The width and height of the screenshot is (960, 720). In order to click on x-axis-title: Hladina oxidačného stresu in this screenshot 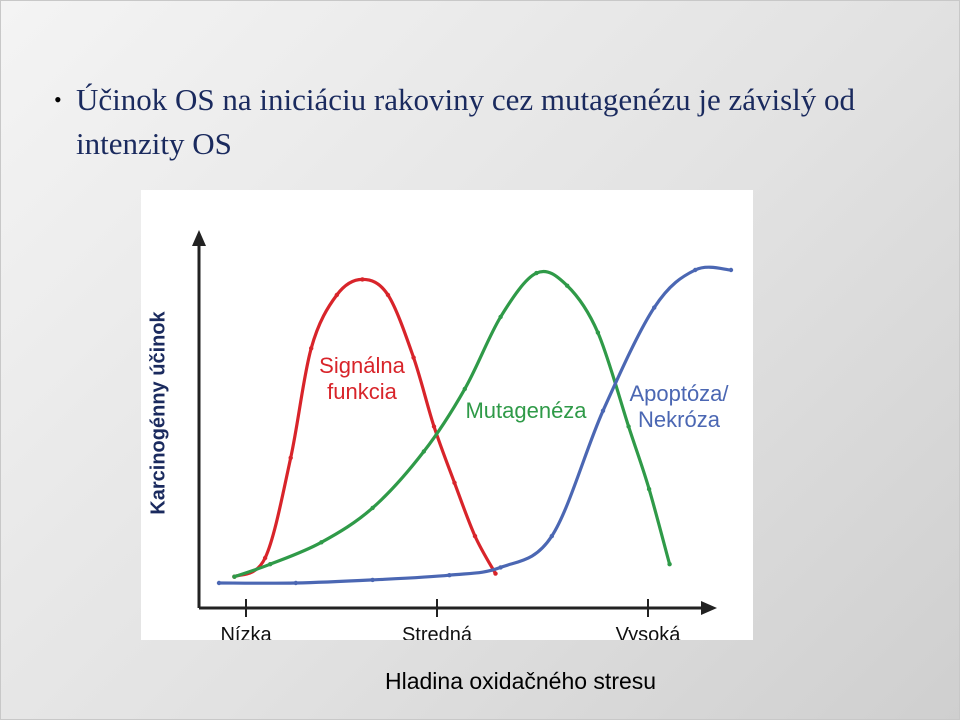, I will do `click(521, 681)`.